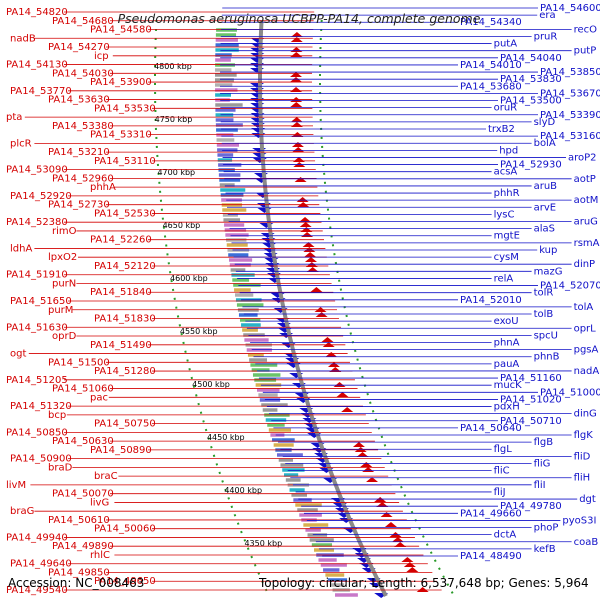 Image resolution: width=600 pixels, height=600 pixels. Describe the element at coordinates (121, 82) in the screenshot. I see `reverse-gene-label: PA14_53900` at that location.